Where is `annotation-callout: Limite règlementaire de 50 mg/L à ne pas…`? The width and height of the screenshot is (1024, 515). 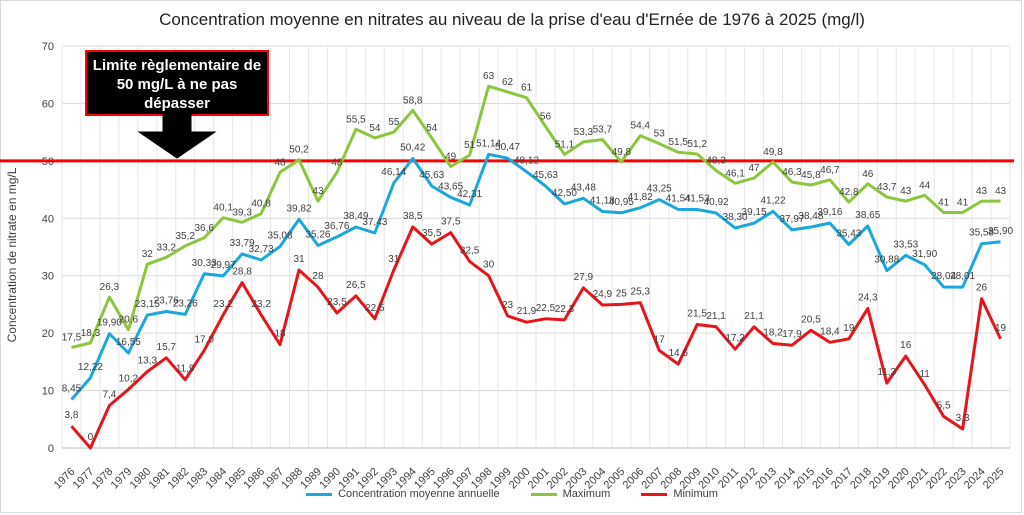 annotation-callout: Limite règlementaire de 50 mg/L à ne pas… is located at coordinates (177, 83).